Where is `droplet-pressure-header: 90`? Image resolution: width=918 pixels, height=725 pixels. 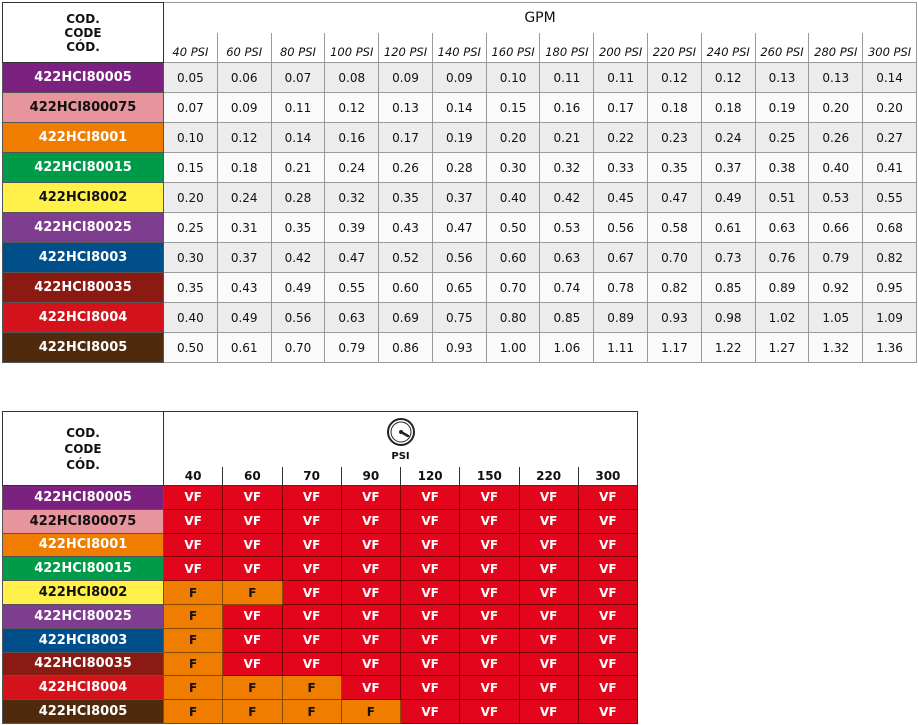
droplet-pressure-header: 90 is located at coordinates (370, 476).